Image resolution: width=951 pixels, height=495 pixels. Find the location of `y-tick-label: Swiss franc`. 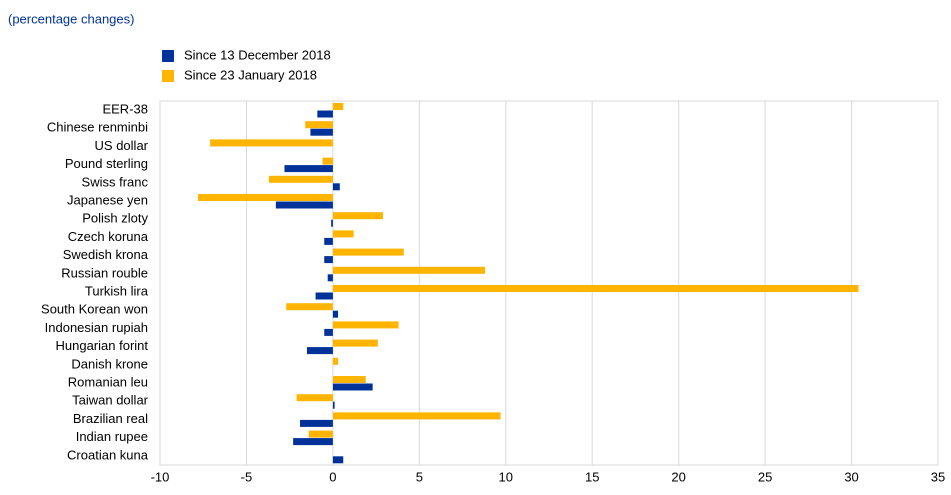

y-tick-label: Swiss franc is located at coordinates (115, 181).